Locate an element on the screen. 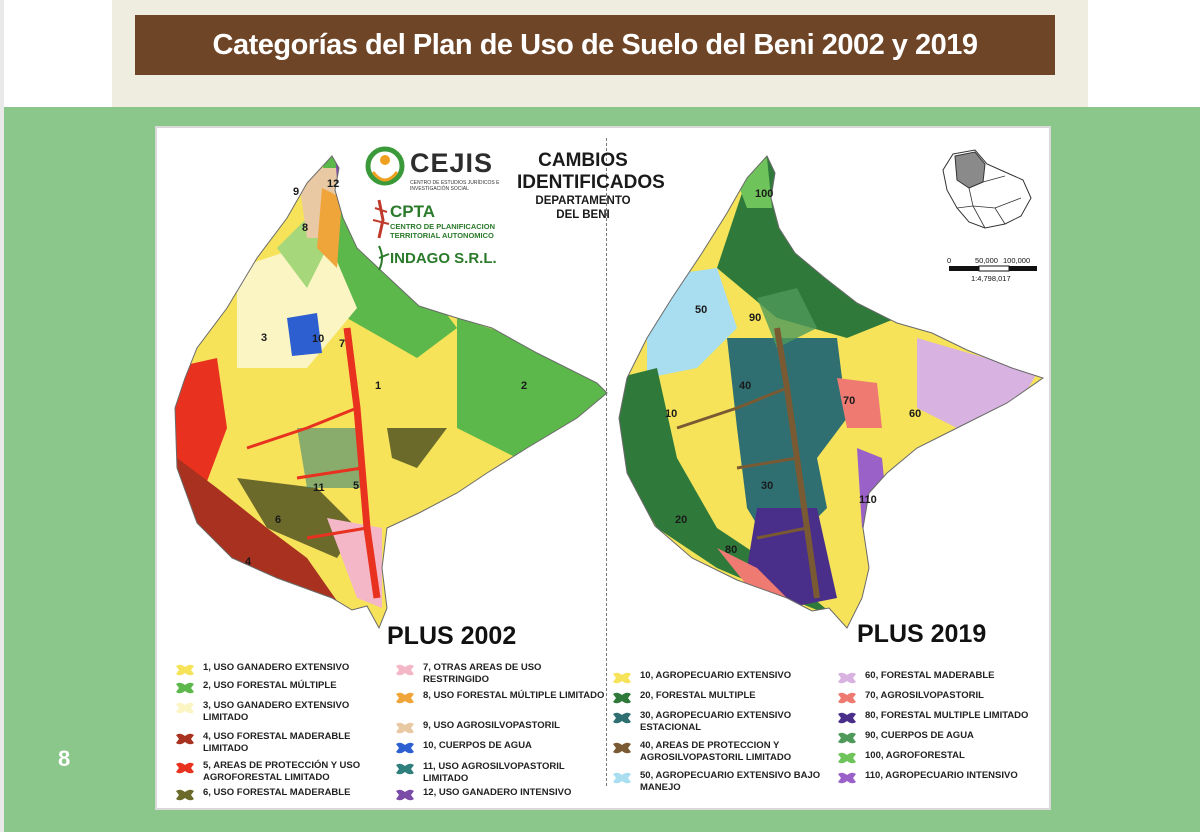 This screenshot has width=1200, height=832. legend-item: 50, AGROPECUARIO EXTENSIVO BAJO MANEJO is located at coordinates (726, 782).